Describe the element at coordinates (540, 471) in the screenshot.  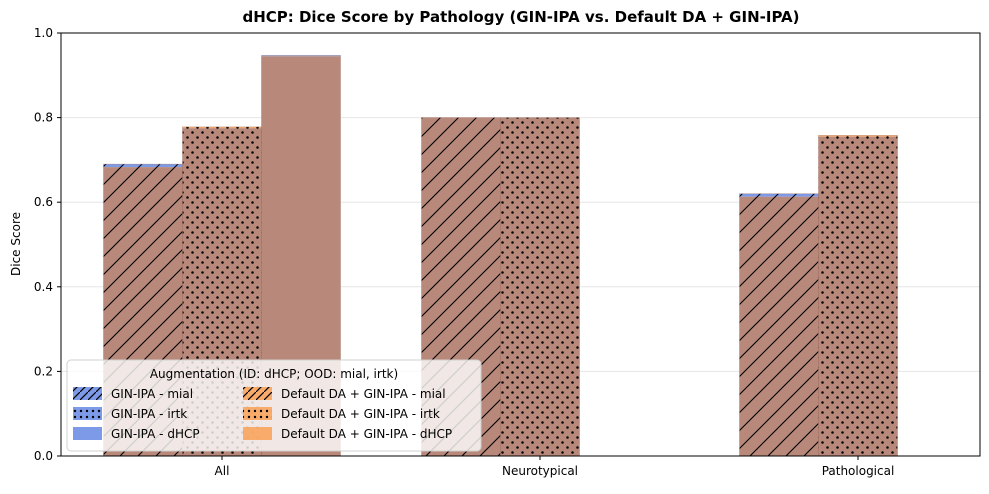
I see `x-tick-label: Neurotypical` at that location.